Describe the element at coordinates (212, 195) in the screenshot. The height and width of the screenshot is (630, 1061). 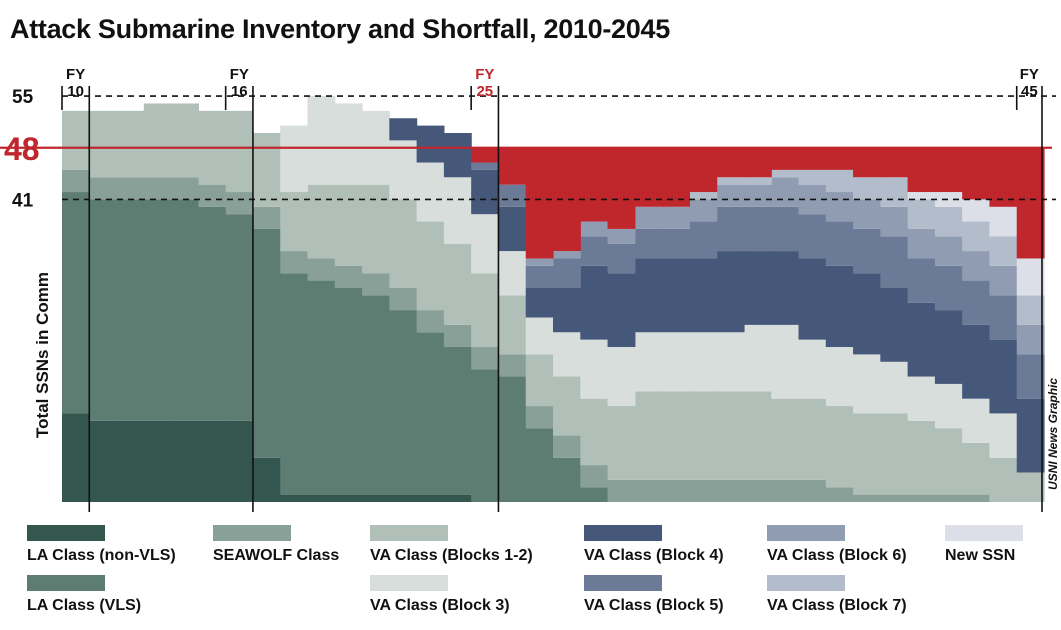
I see `bar-seawolf-class-2015` at that location.